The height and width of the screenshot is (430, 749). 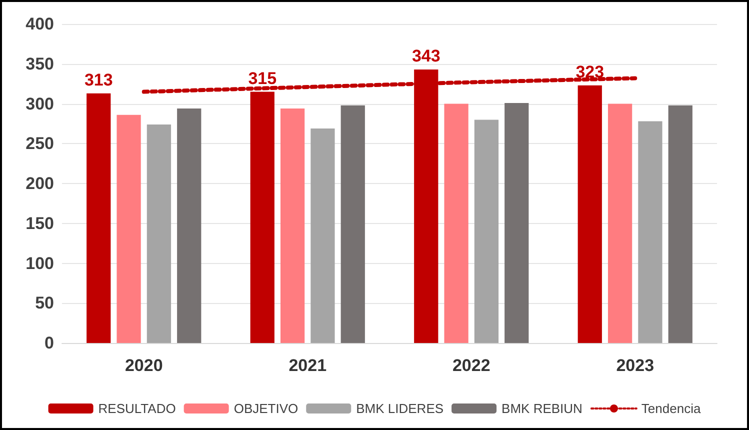 What do you see at coordinates (40, 263) in the screenshot?
I see `y-tick-label: 100` at bounding box center [40, 263].